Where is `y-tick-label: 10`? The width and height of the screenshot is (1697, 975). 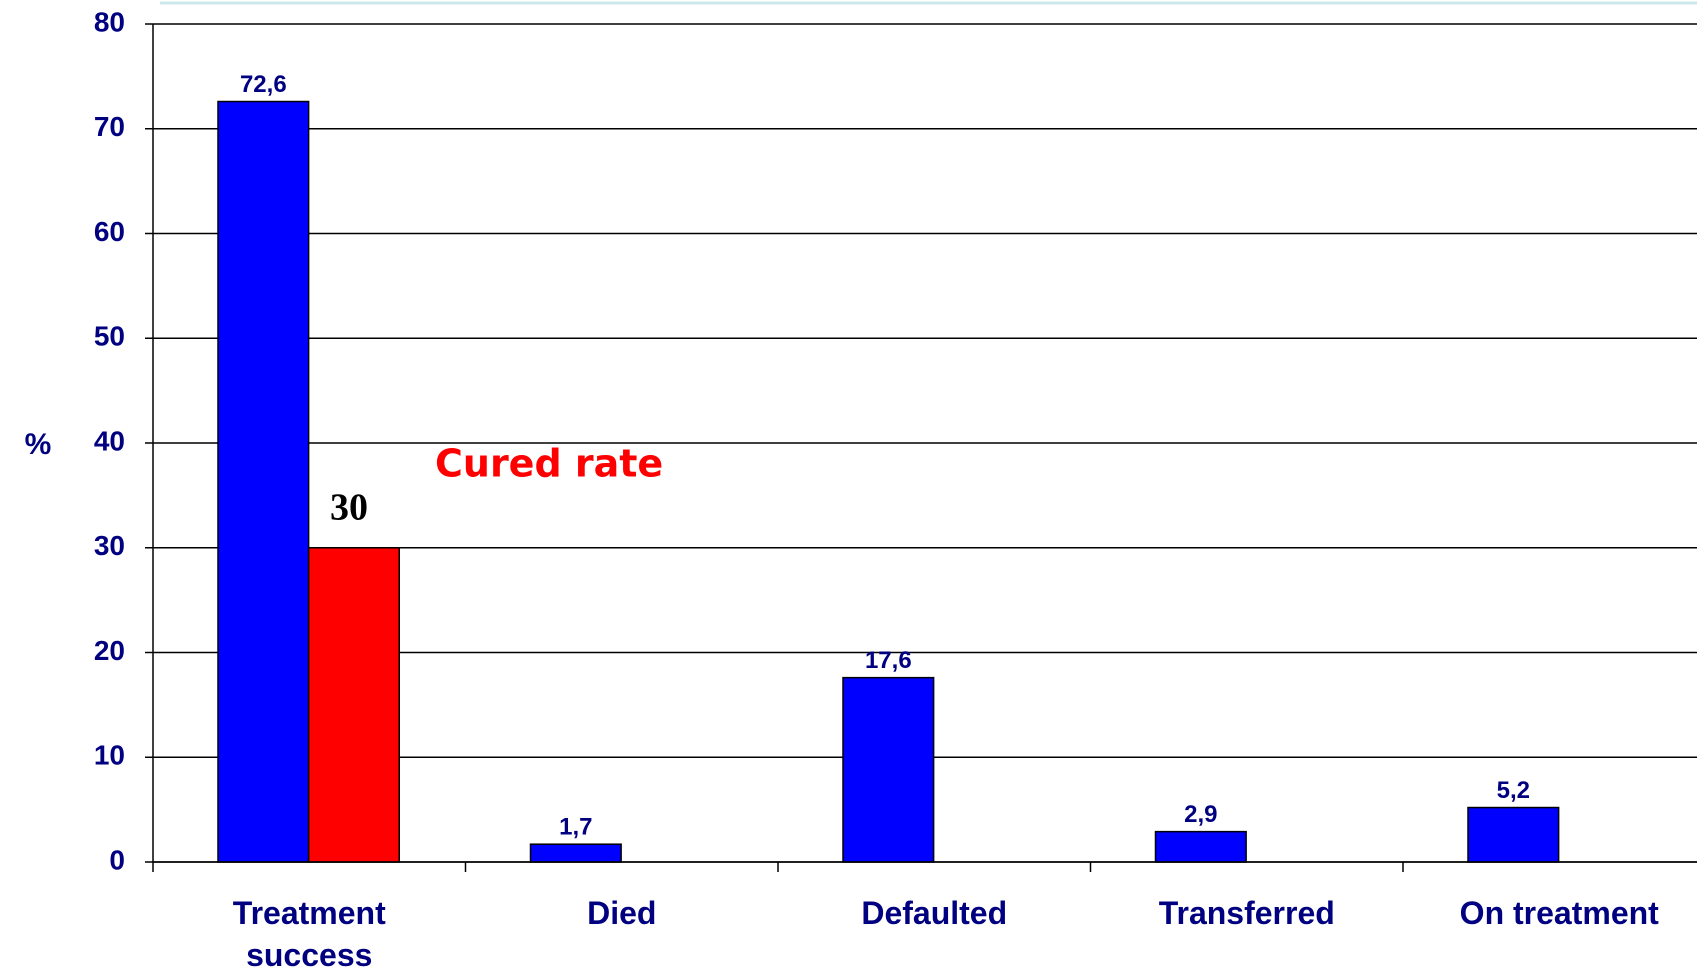 y-tick-label: 10 is located at coordinates (109, 755).